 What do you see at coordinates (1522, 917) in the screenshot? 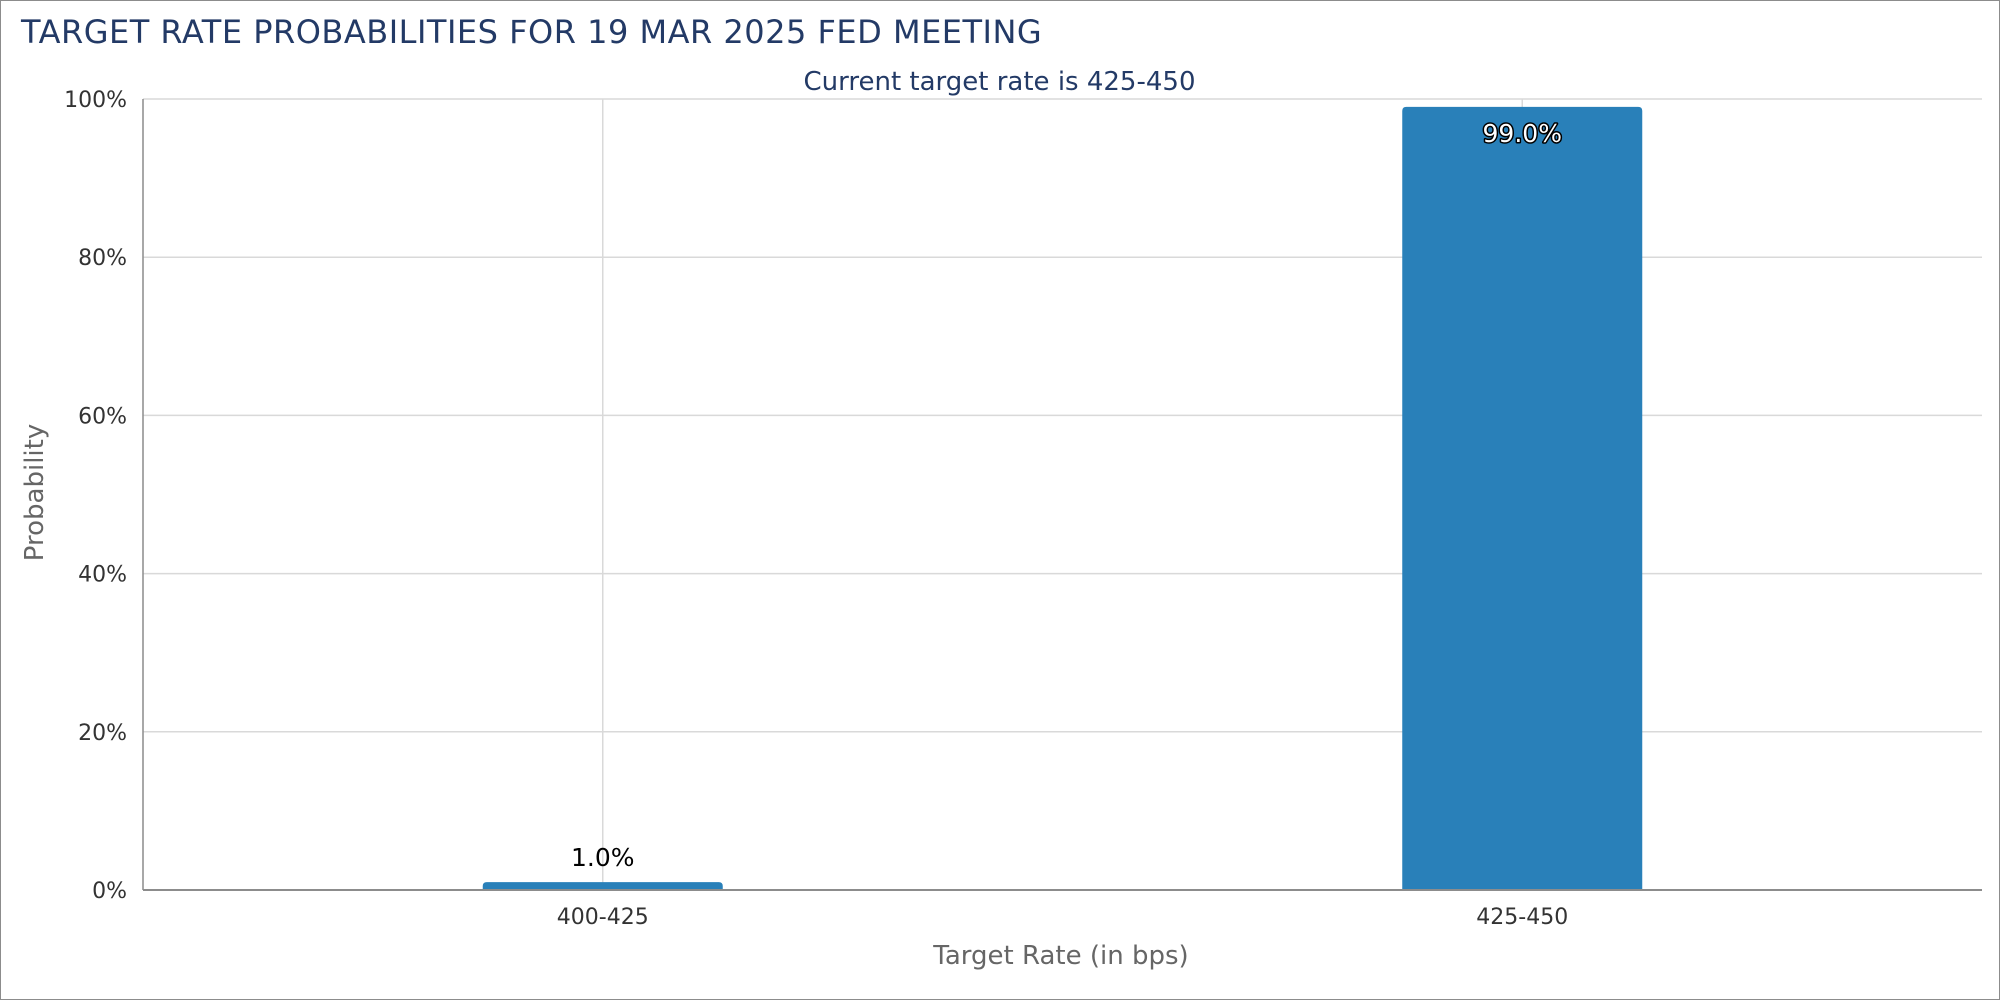
I see `x-tick-label: 425-450` at bounding box center [1522, 917].